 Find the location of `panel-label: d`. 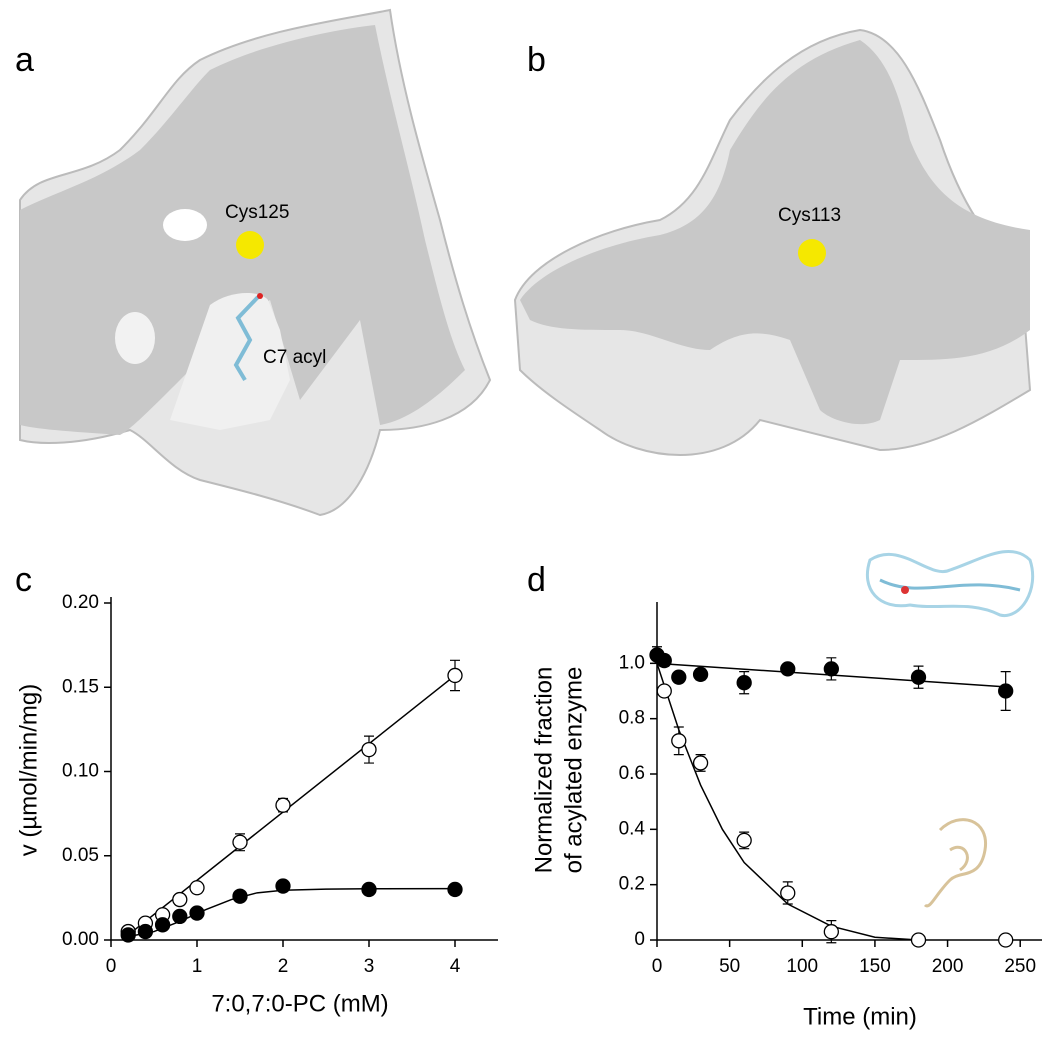

panel-label: d is located at coordinates (536, 580).